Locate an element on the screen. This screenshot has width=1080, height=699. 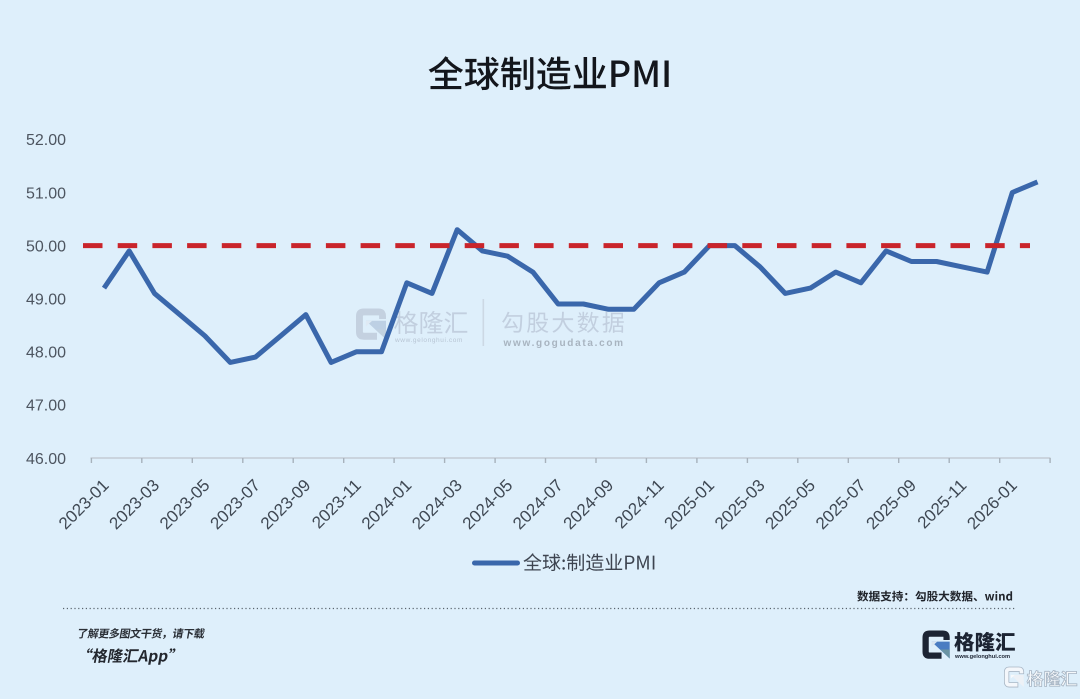
svg-text: 2025-03 is located at coordinates (740, 505).